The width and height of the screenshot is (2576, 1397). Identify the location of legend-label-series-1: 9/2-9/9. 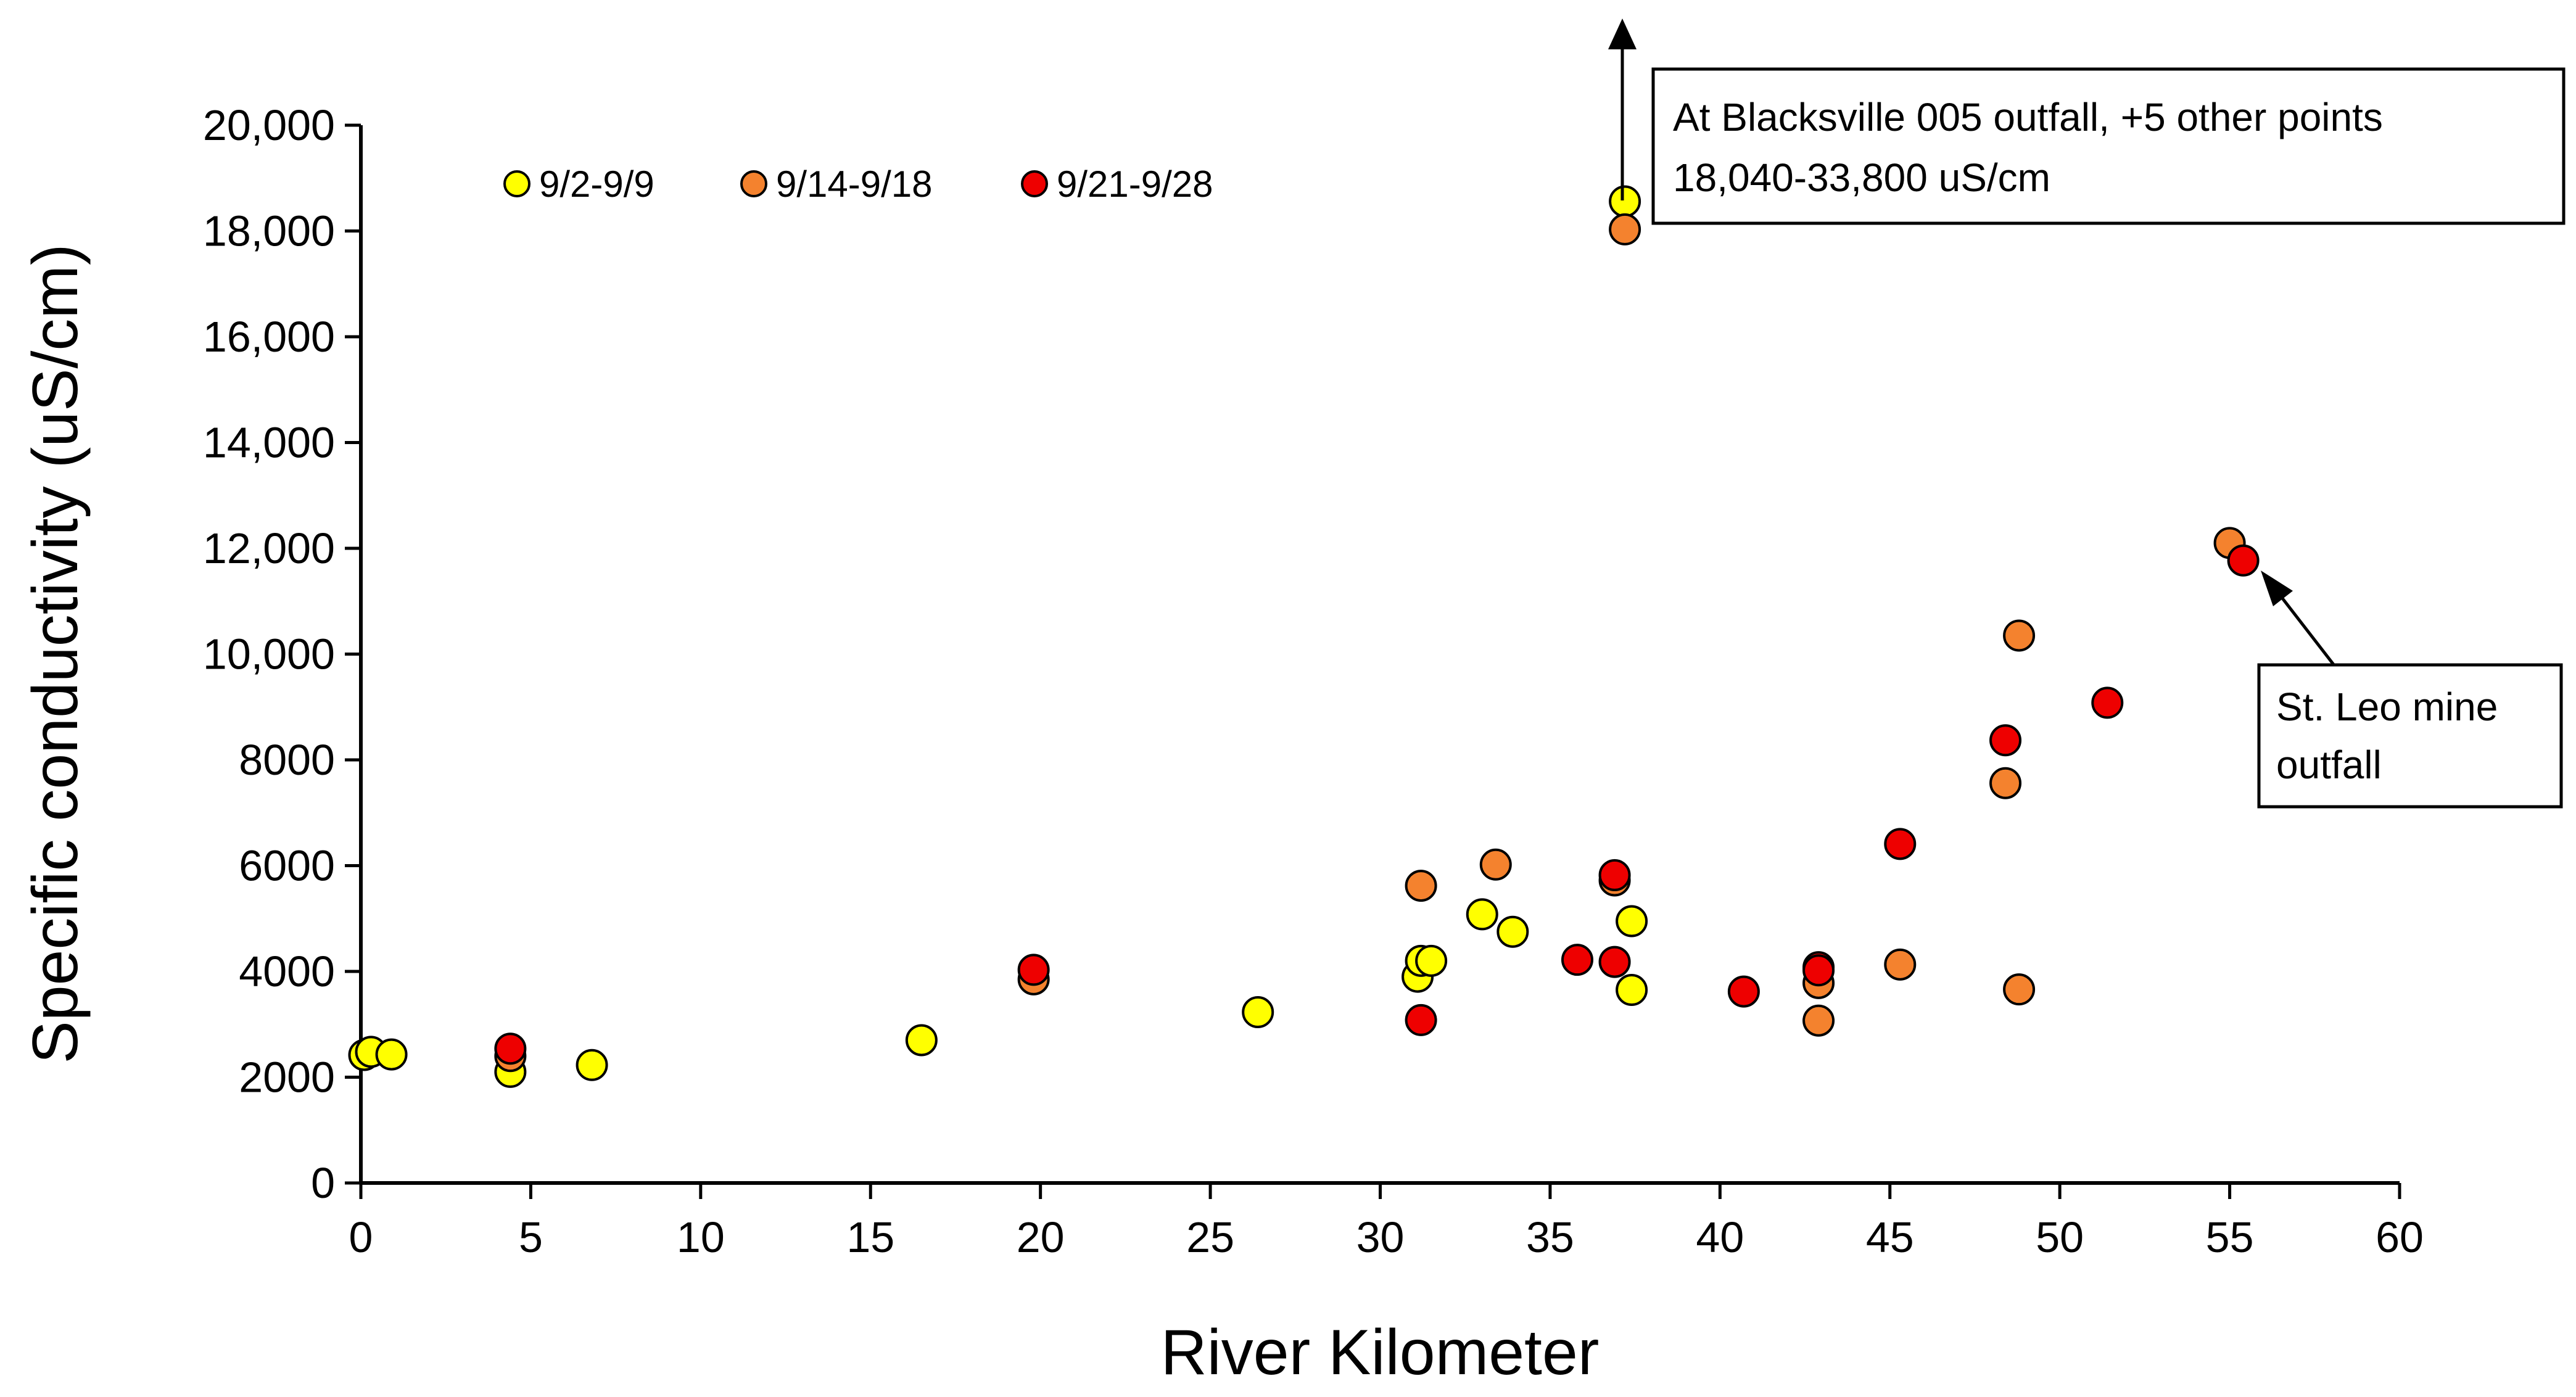
(596, 184).